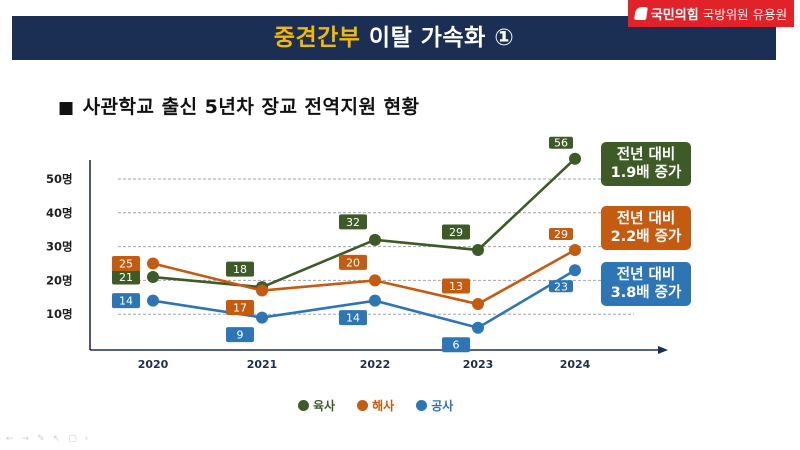 This screenshot has height=450, width=800. I want to click on legend-item-army: 육사, so click(316, 405).